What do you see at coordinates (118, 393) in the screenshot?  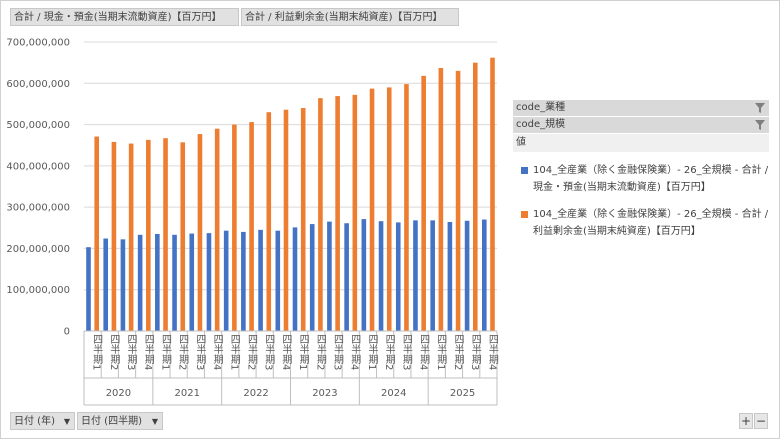 I see `year-label: 2020` at bounding box center [118, 393].